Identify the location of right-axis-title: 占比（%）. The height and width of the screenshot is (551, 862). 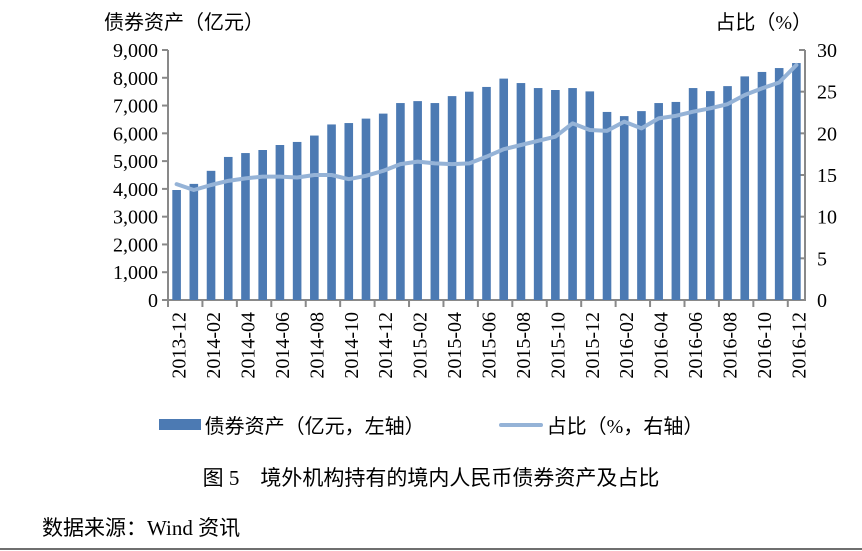
(763, 23).